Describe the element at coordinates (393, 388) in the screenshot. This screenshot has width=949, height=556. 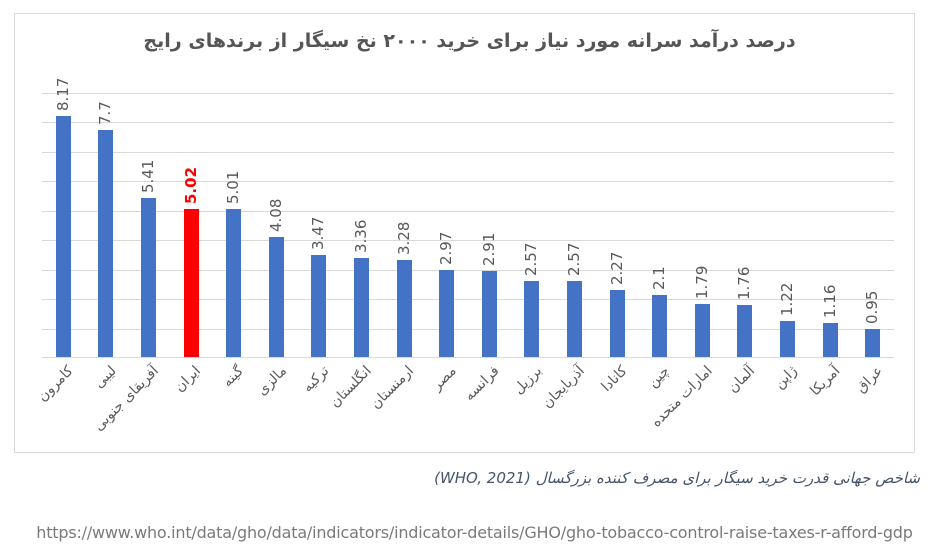
I see `category-label: ارمنستان` at that location.